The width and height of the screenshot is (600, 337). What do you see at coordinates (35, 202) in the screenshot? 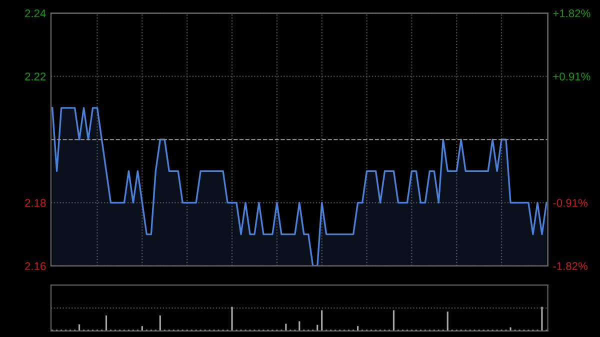
I see `y-tick-label: 2.18` at bounding box center [35, 202].